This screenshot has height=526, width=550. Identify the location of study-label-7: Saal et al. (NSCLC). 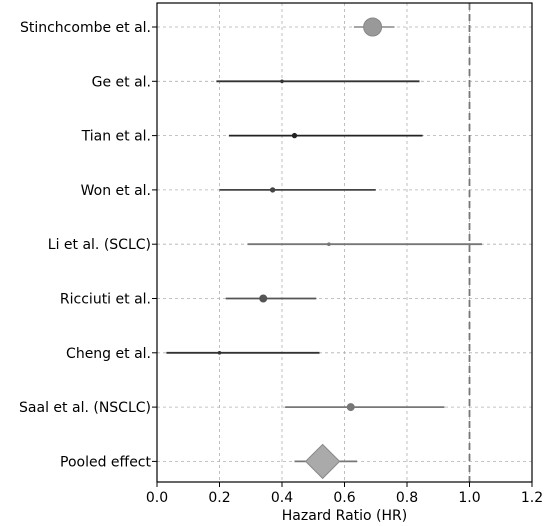
(85, 408).